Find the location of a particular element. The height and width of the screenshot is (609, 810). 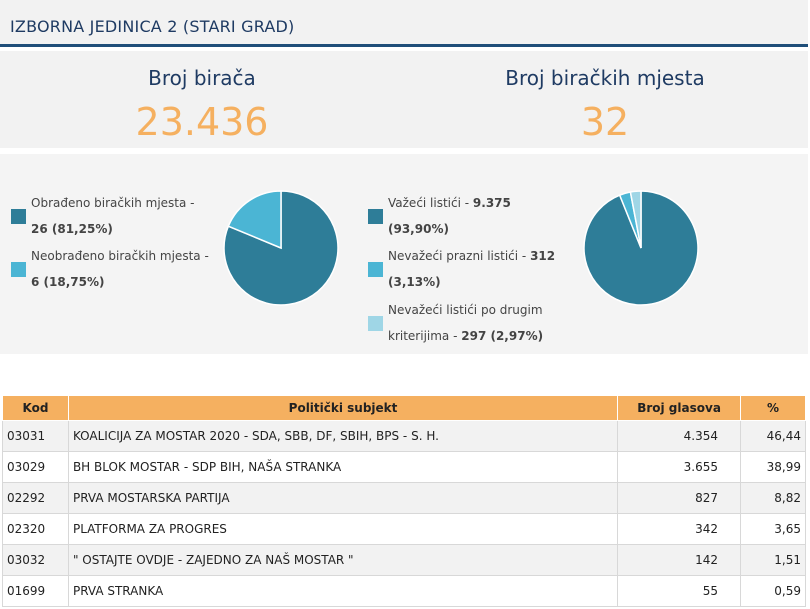

table-row: 02320 PLATFORMA ZA PROGRES 342 3,65 is located at coordinates (404, 529).